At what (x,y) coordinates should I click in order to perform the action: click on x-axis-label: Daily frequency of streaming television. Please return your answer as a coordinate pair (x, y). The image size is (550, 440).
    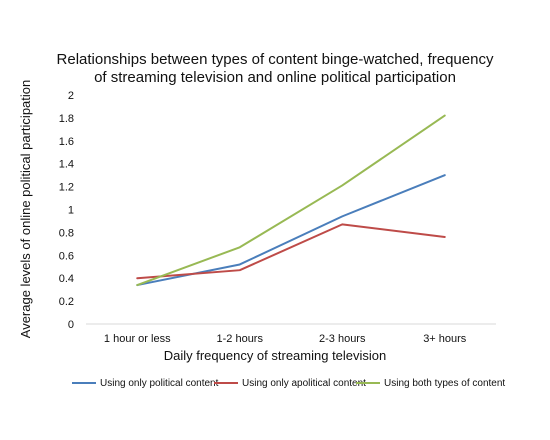
    Looking at the image, I should click on (275, 355).